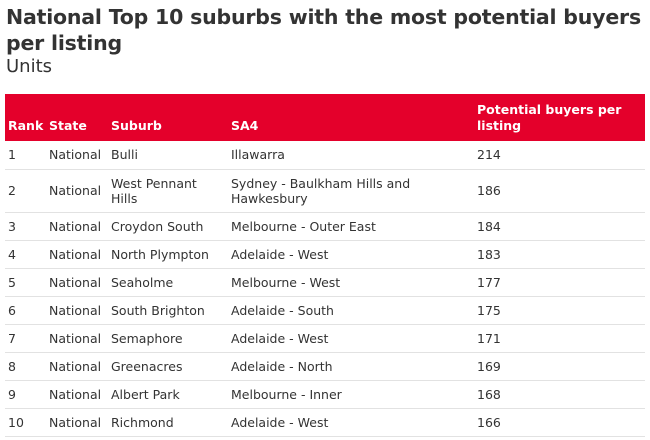  Describe the element at coordinates (559, 191) in the screenshot. I see `cell-potential-buyers: 186` at that location.